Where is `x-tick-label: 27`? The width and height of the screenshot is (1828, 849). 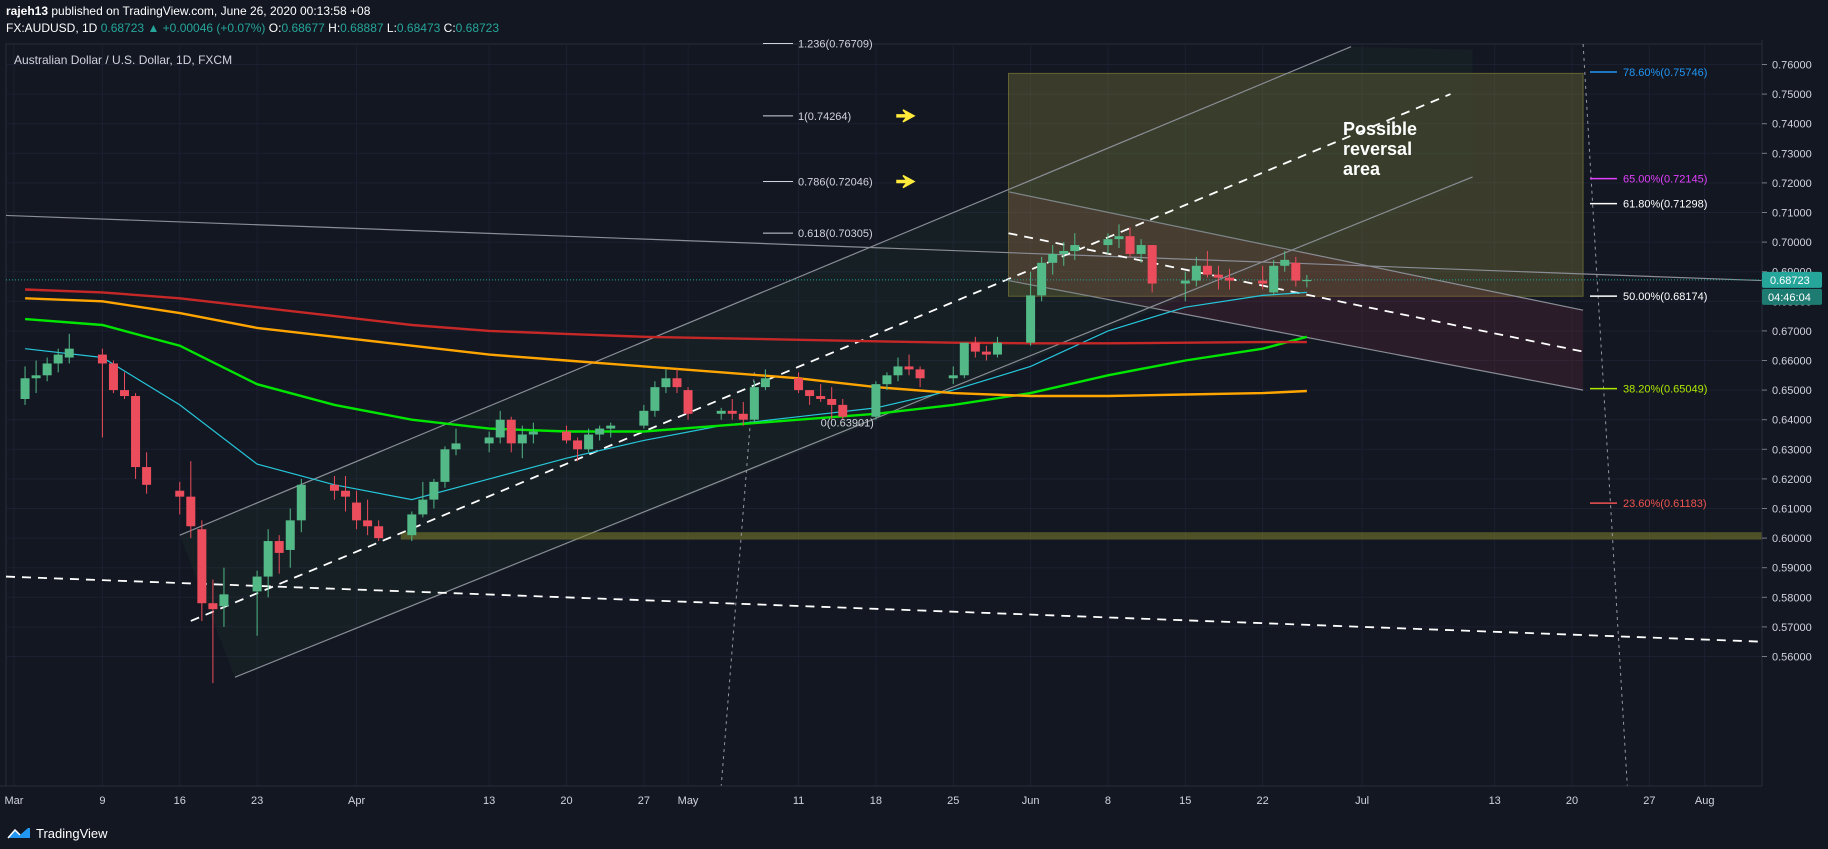
x-tick-label: 27 is located at coordinates (1649, 801).